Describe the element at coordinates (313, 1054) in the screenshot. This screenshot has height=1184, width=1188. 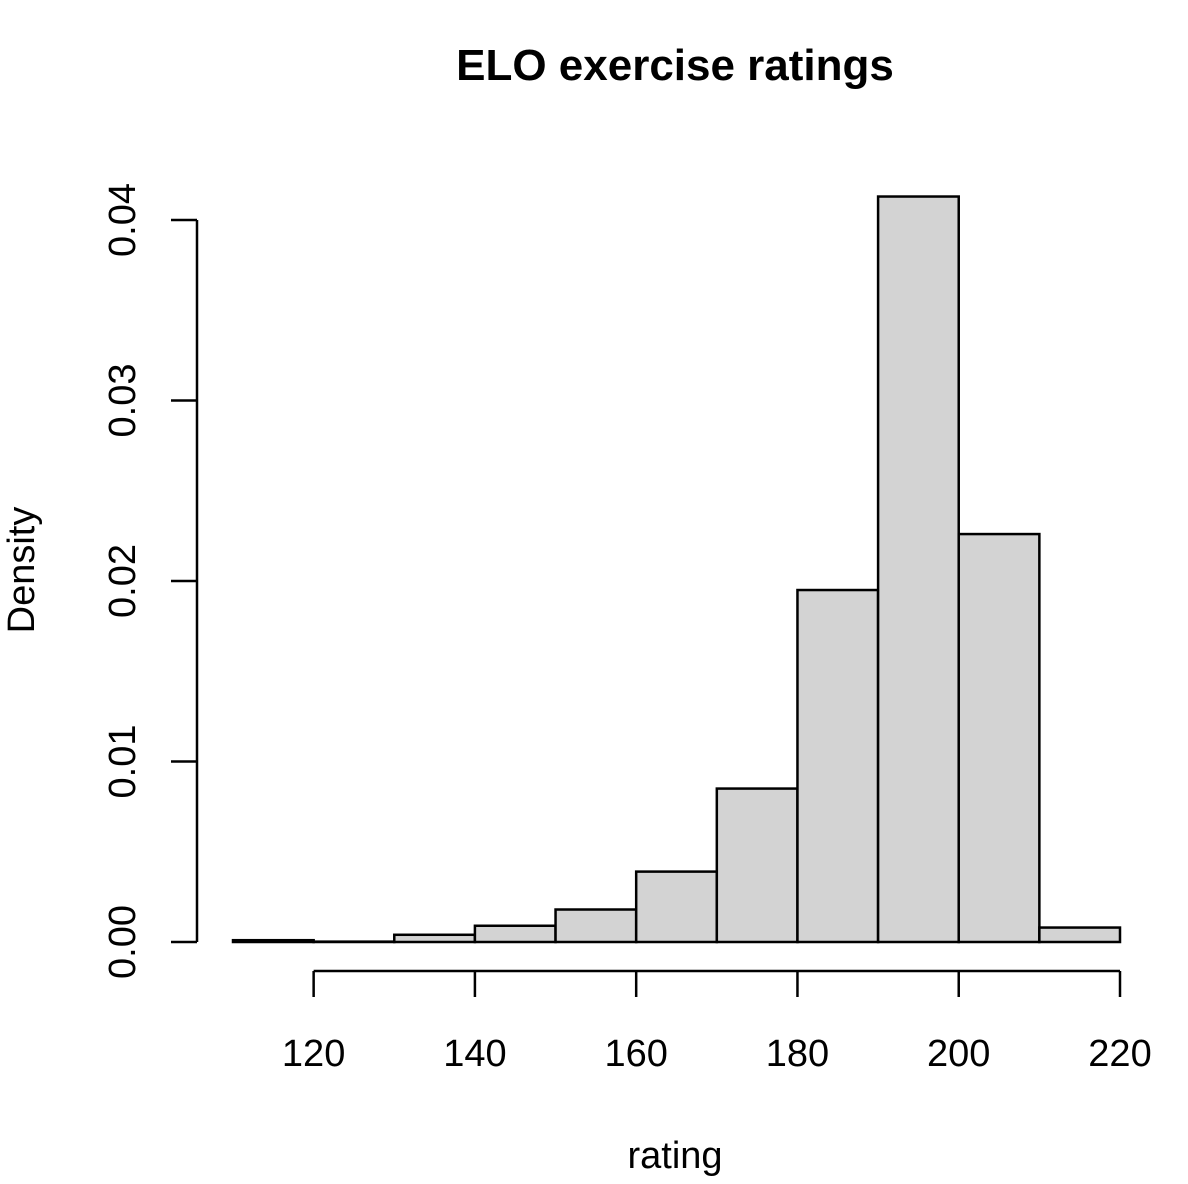
I see `x-tick-label: 120` at that location.